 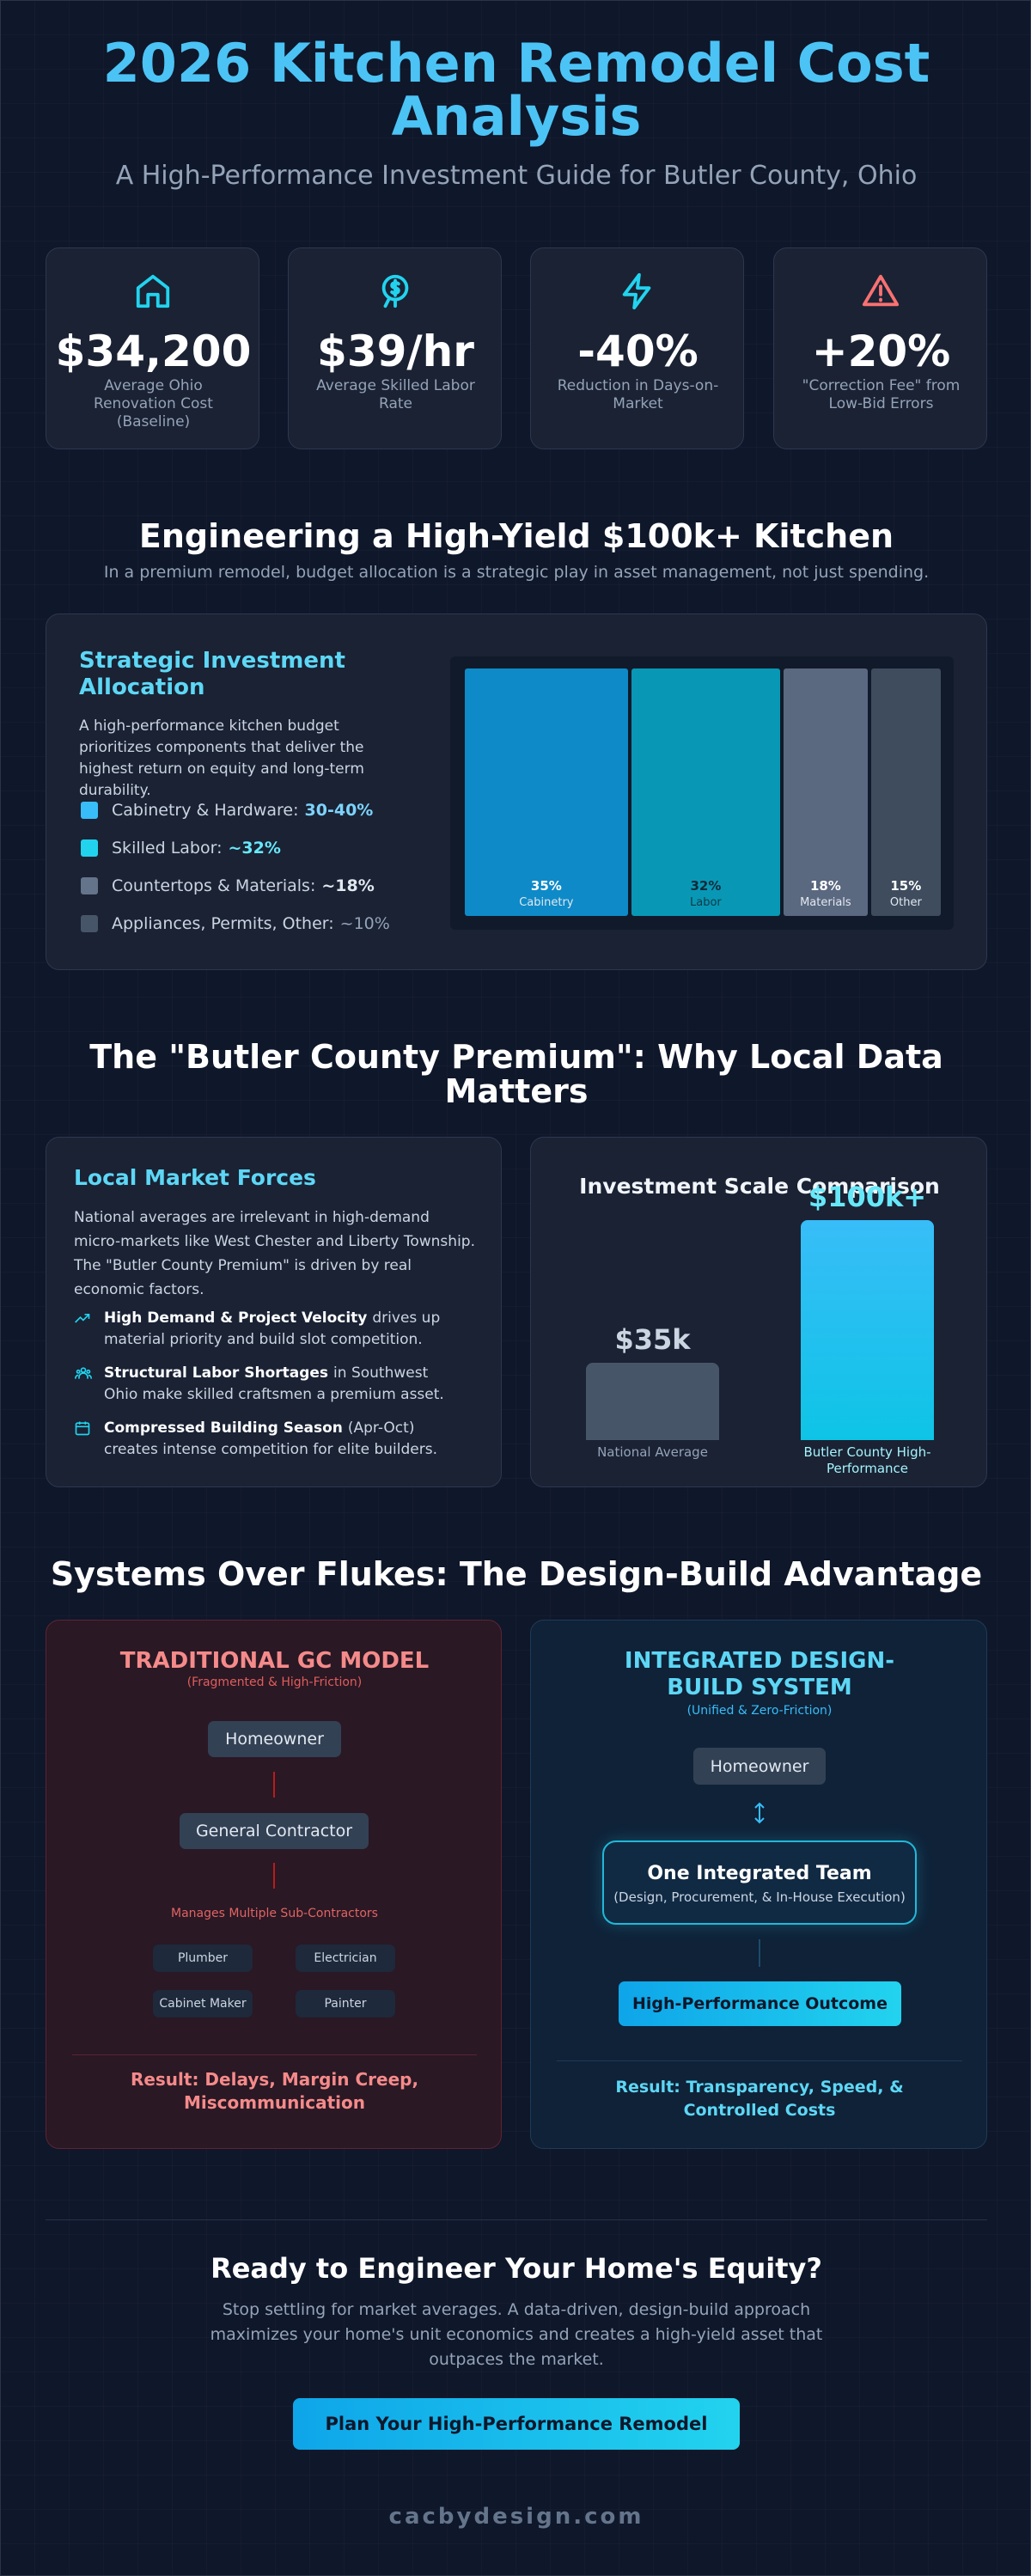 What do you see at coordinates (82, 1428) in the screenshot?
I see `icon-calendar` at bounding box center [82, 1428].